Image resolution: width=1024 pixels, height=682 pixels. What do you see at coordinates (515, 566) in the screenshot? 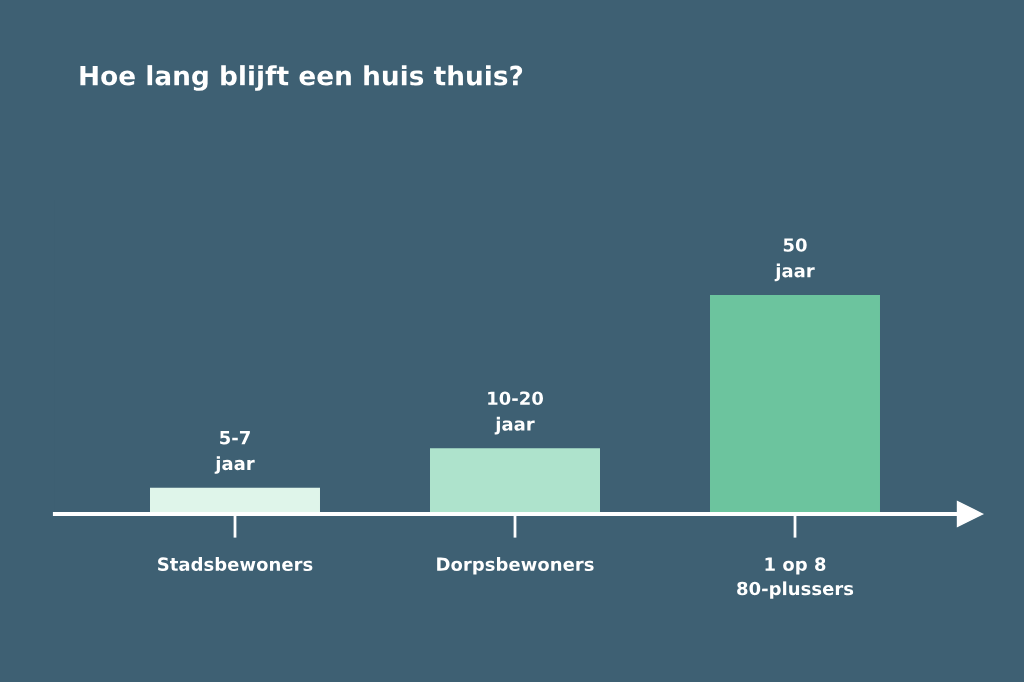
I see `x-tick-label: Dorpsbewoners` at bounding box center [515, 566].